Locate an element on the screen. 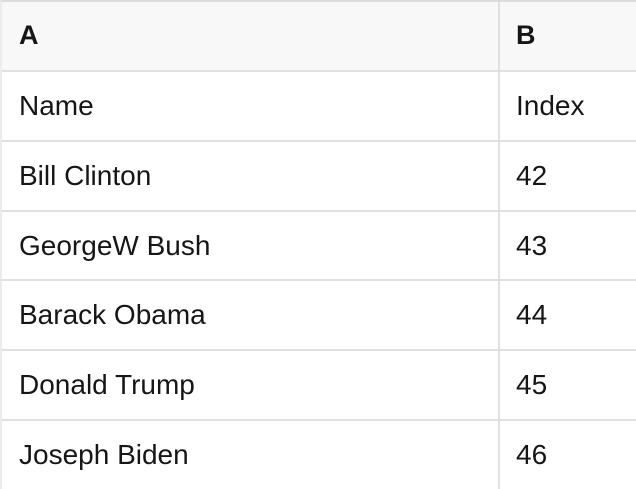 This screenshot has height=489, width=636. table-row: Name Index is located at coordinates (319, 106).